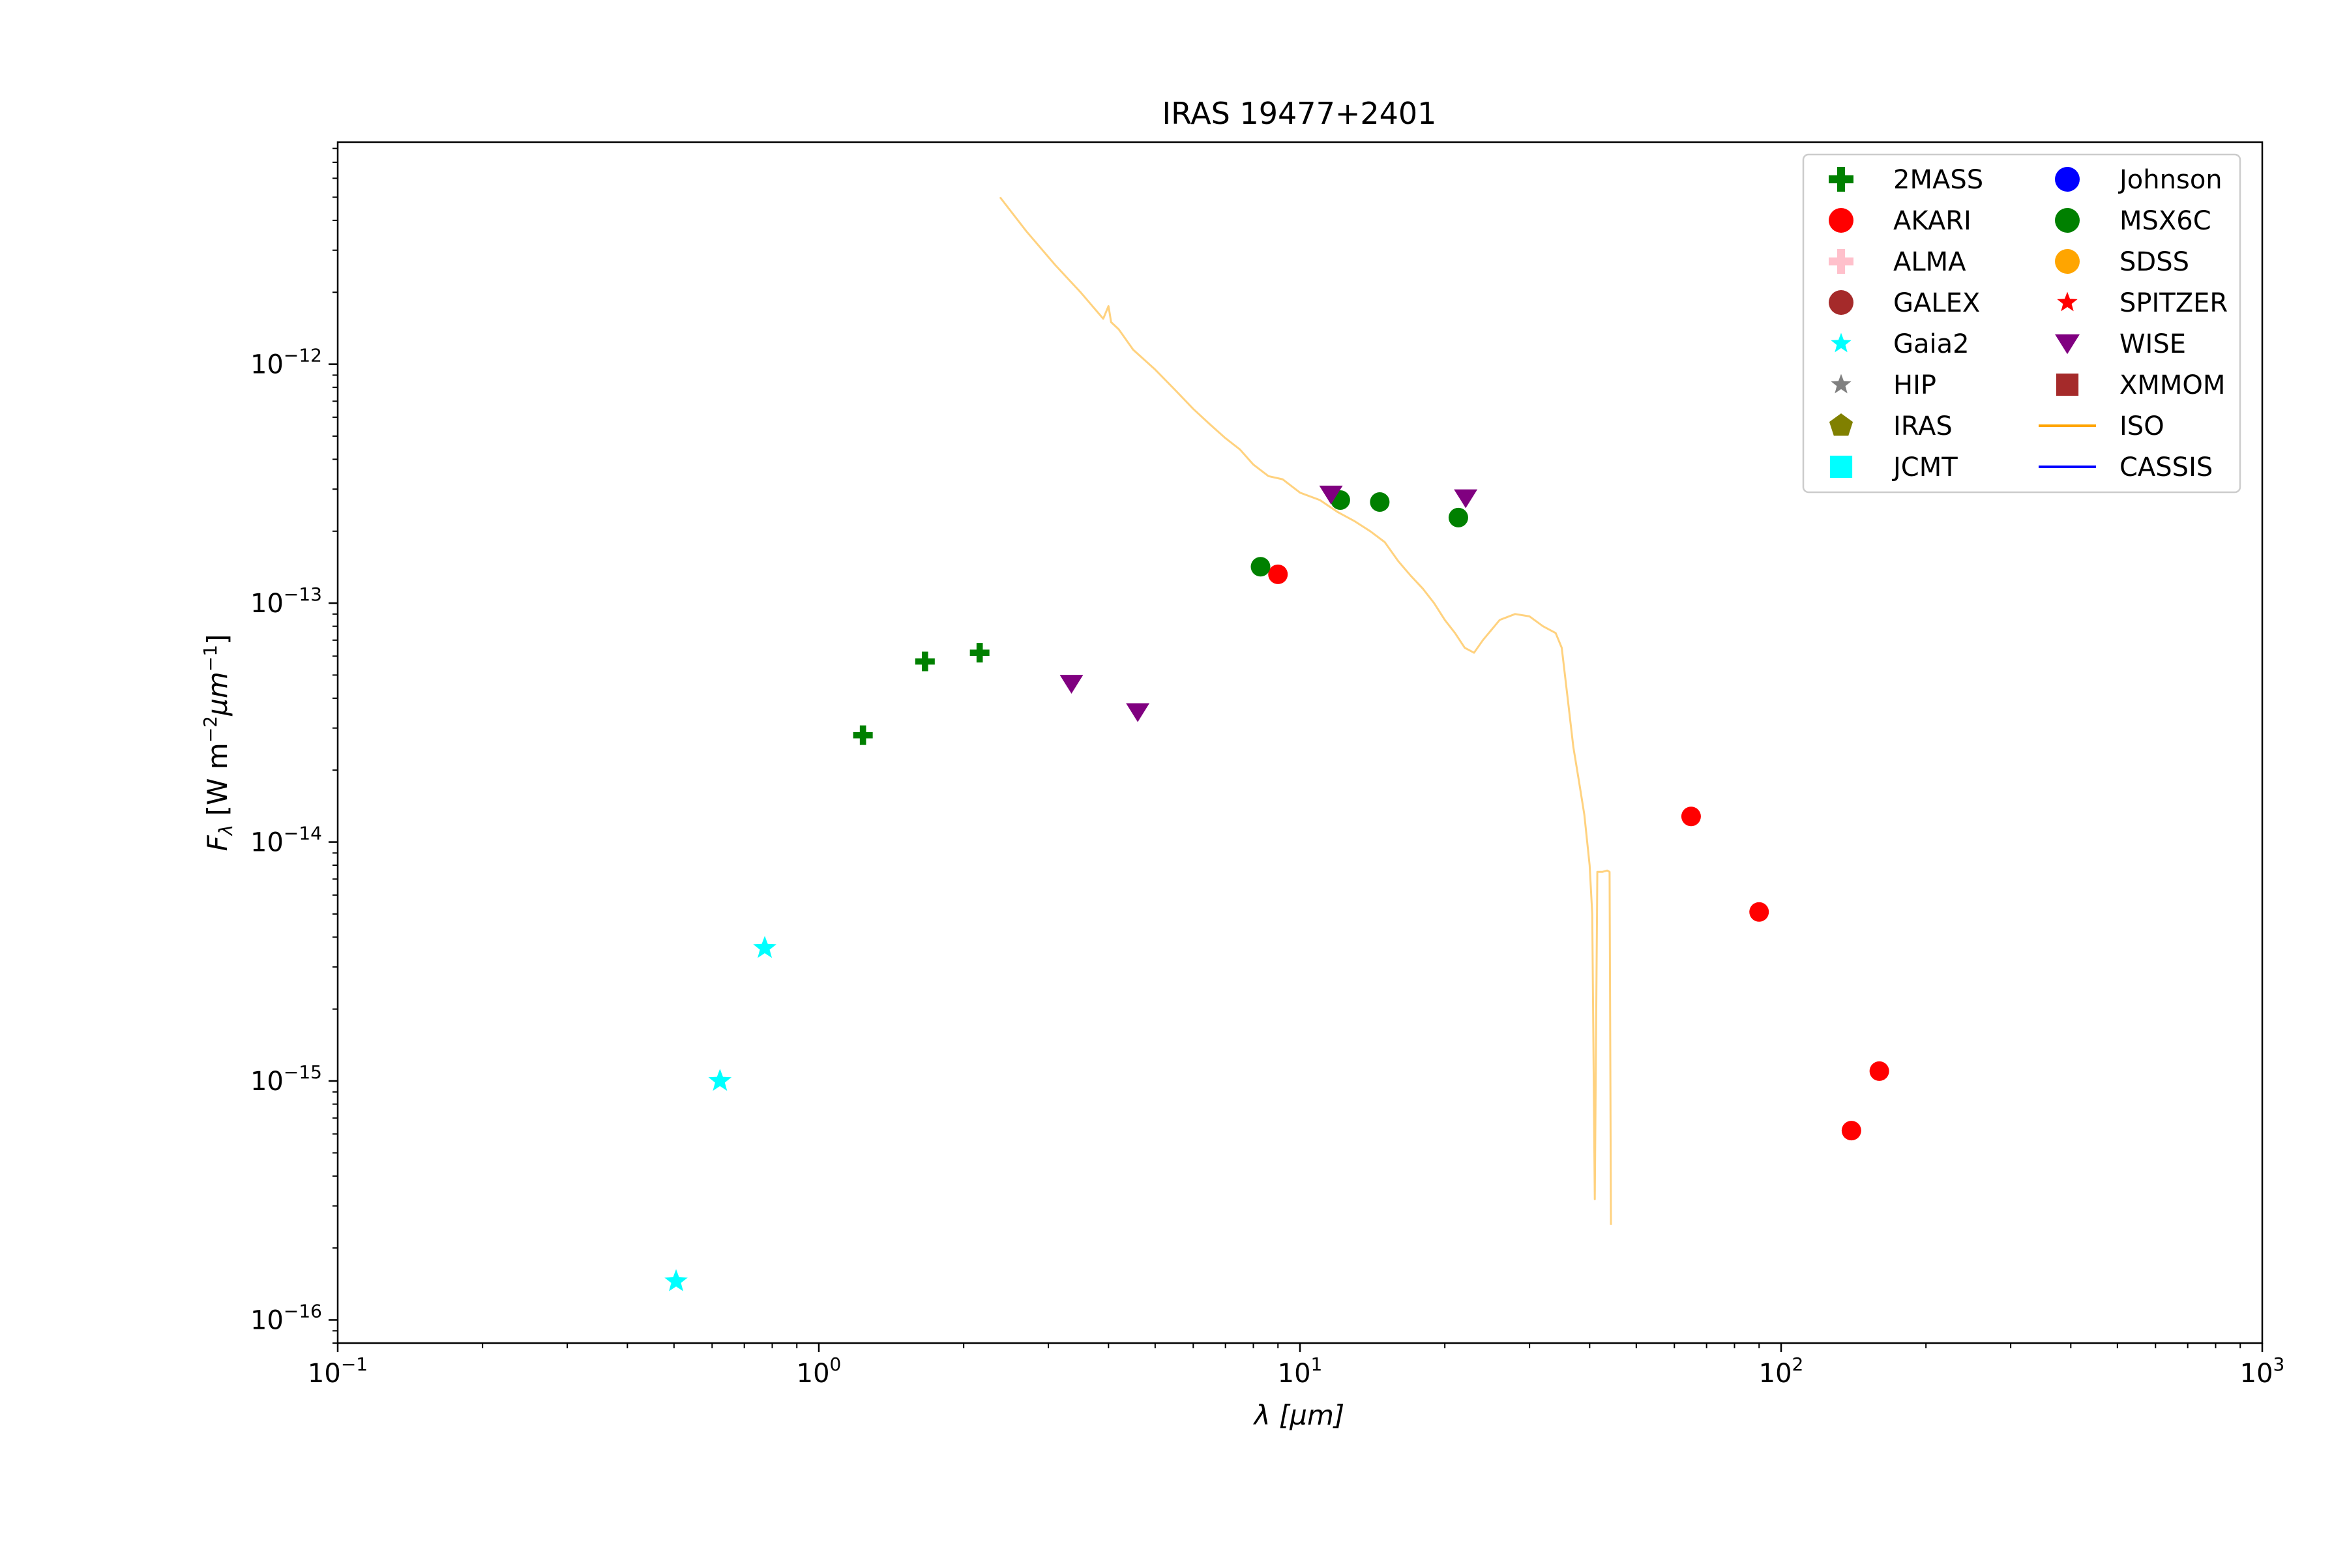  What do you see at coordinates (1578, 853) in the screenshot?
I see `series-akari` at bounding box center [1578, 853].